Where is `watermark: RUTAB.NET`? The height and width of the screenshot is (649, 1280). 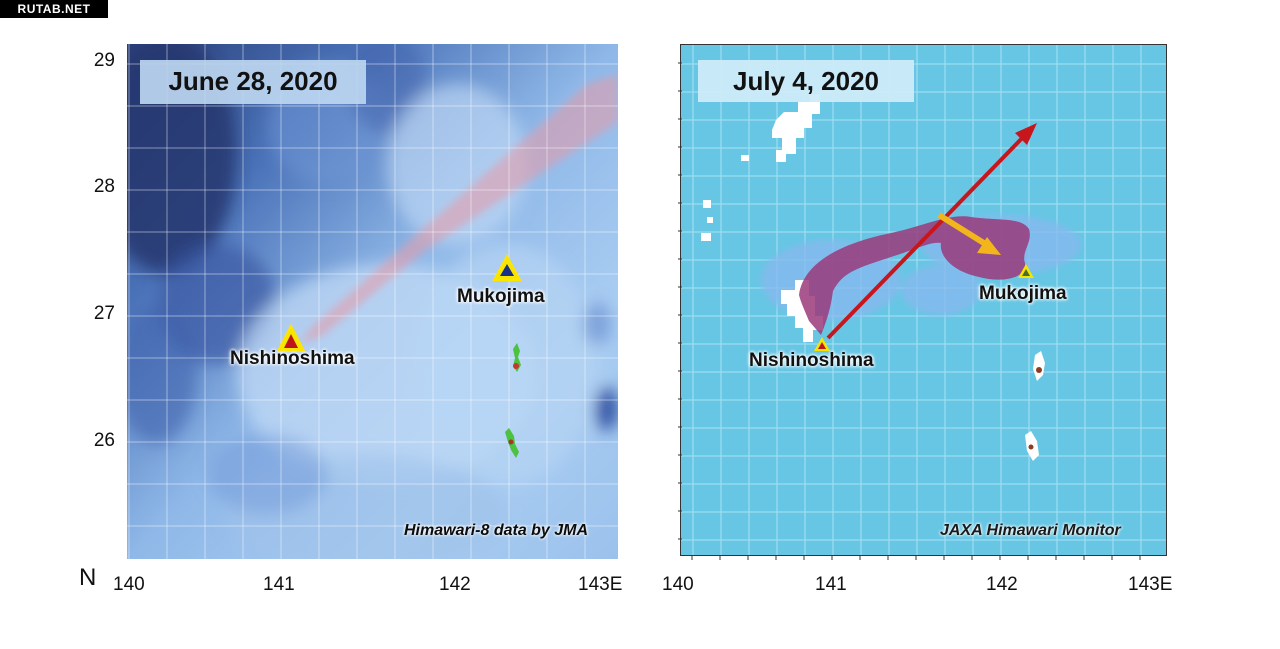 watermark: RUTAB.NET is located at coordinates (54, 9).